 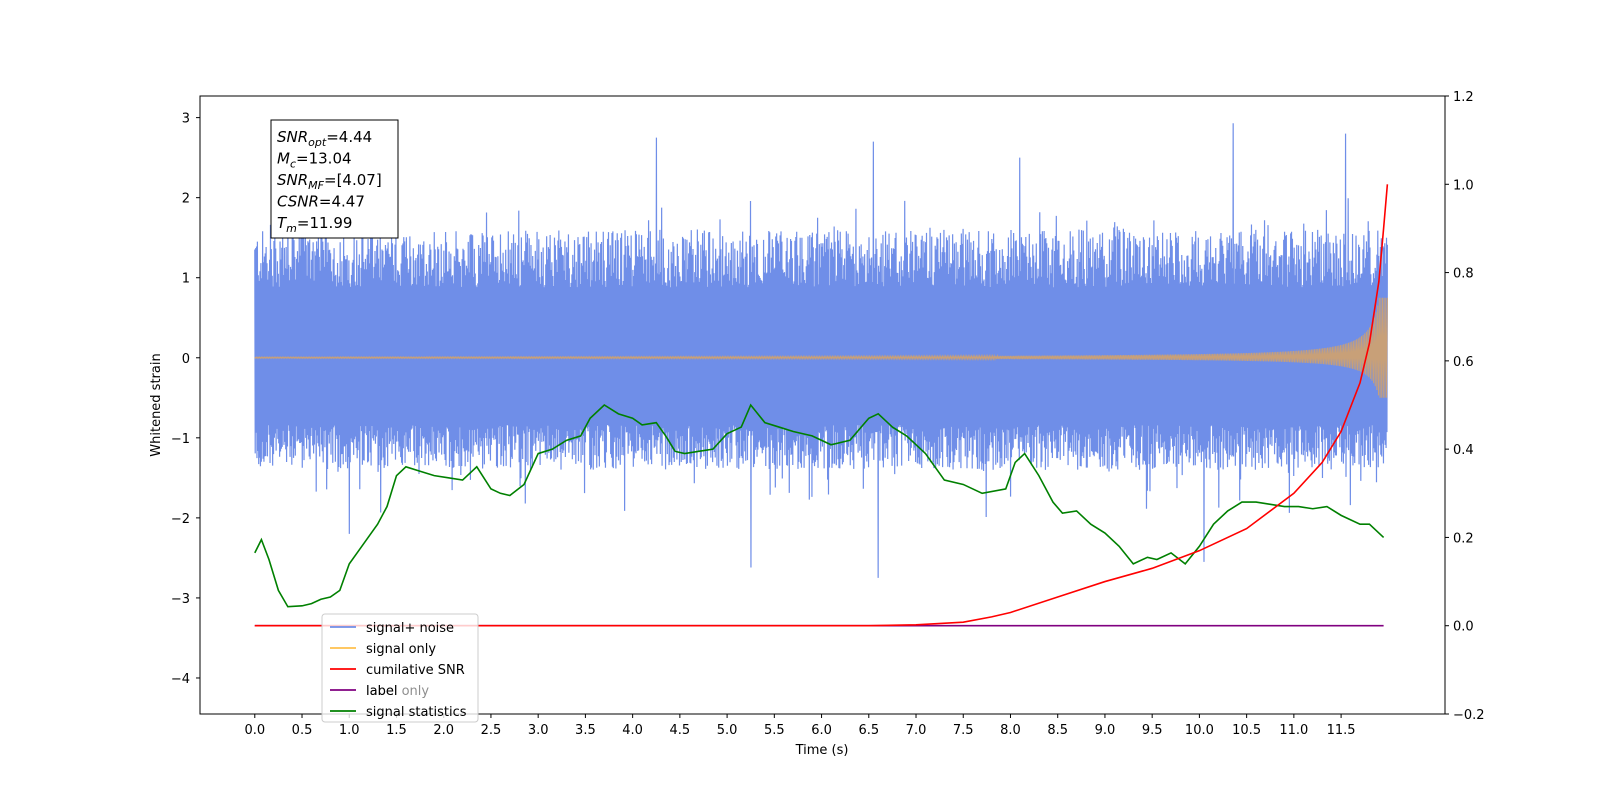 What do you see at coordinates (314, 160) in the screenshot?
I see `annotation-line: Mc=13.04` at bounding box center [314, 160].